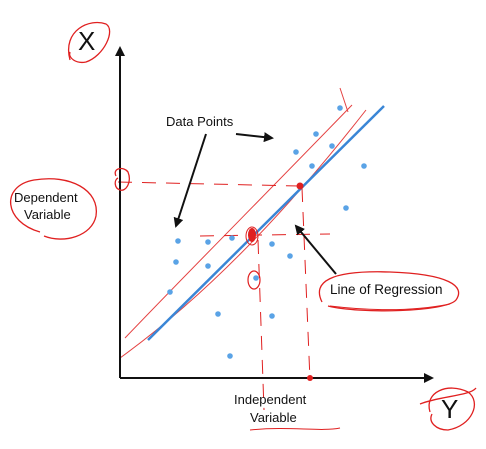  What do you see at coordinates (344, 100) in the screenshot?
I see `envelope-tick-top` at bounding box center [344, 100].